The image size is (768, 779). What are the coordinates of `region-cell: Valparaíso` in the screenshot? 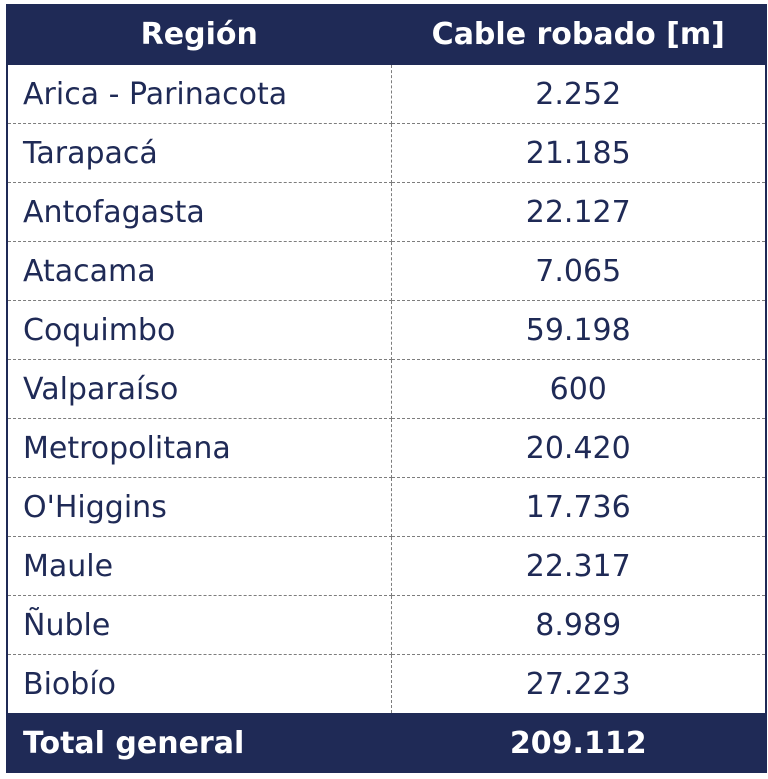 It's located at (199, 389).